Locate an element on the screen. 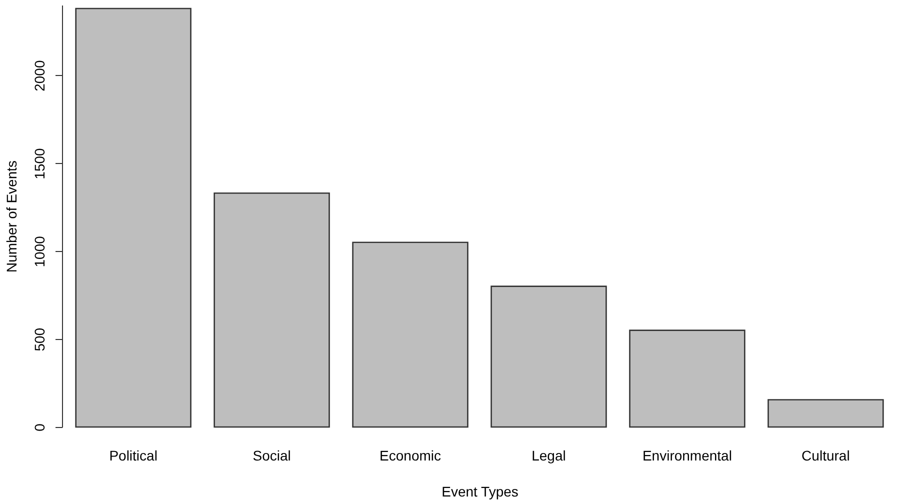  y-tick-label: 1000 is located at coordinates (40, 252).